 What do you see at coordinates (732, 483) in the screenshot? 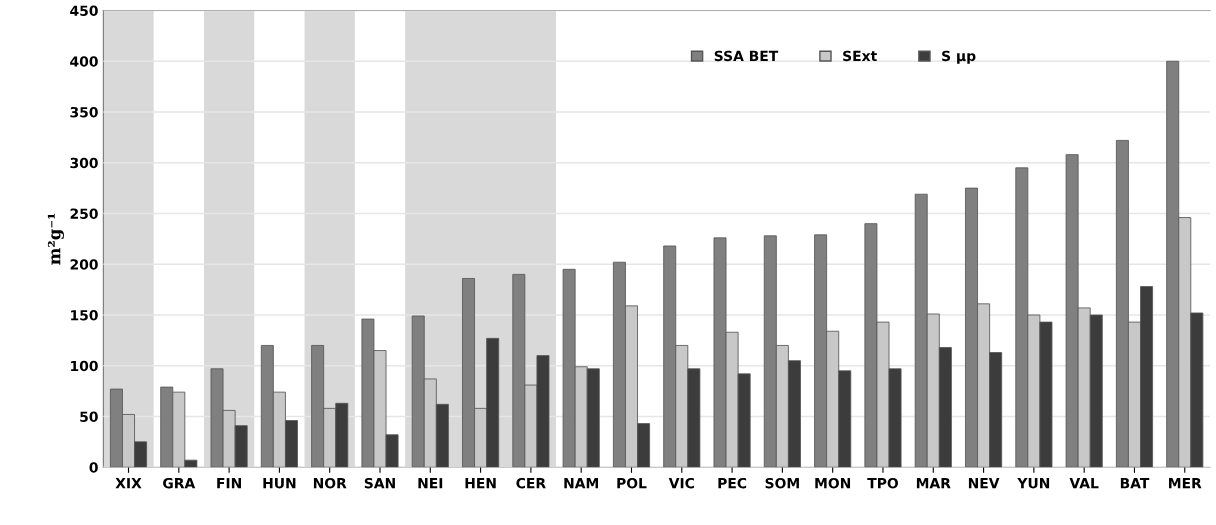
I see `x-tick-label: PEC` at bounding box center [732, 483].